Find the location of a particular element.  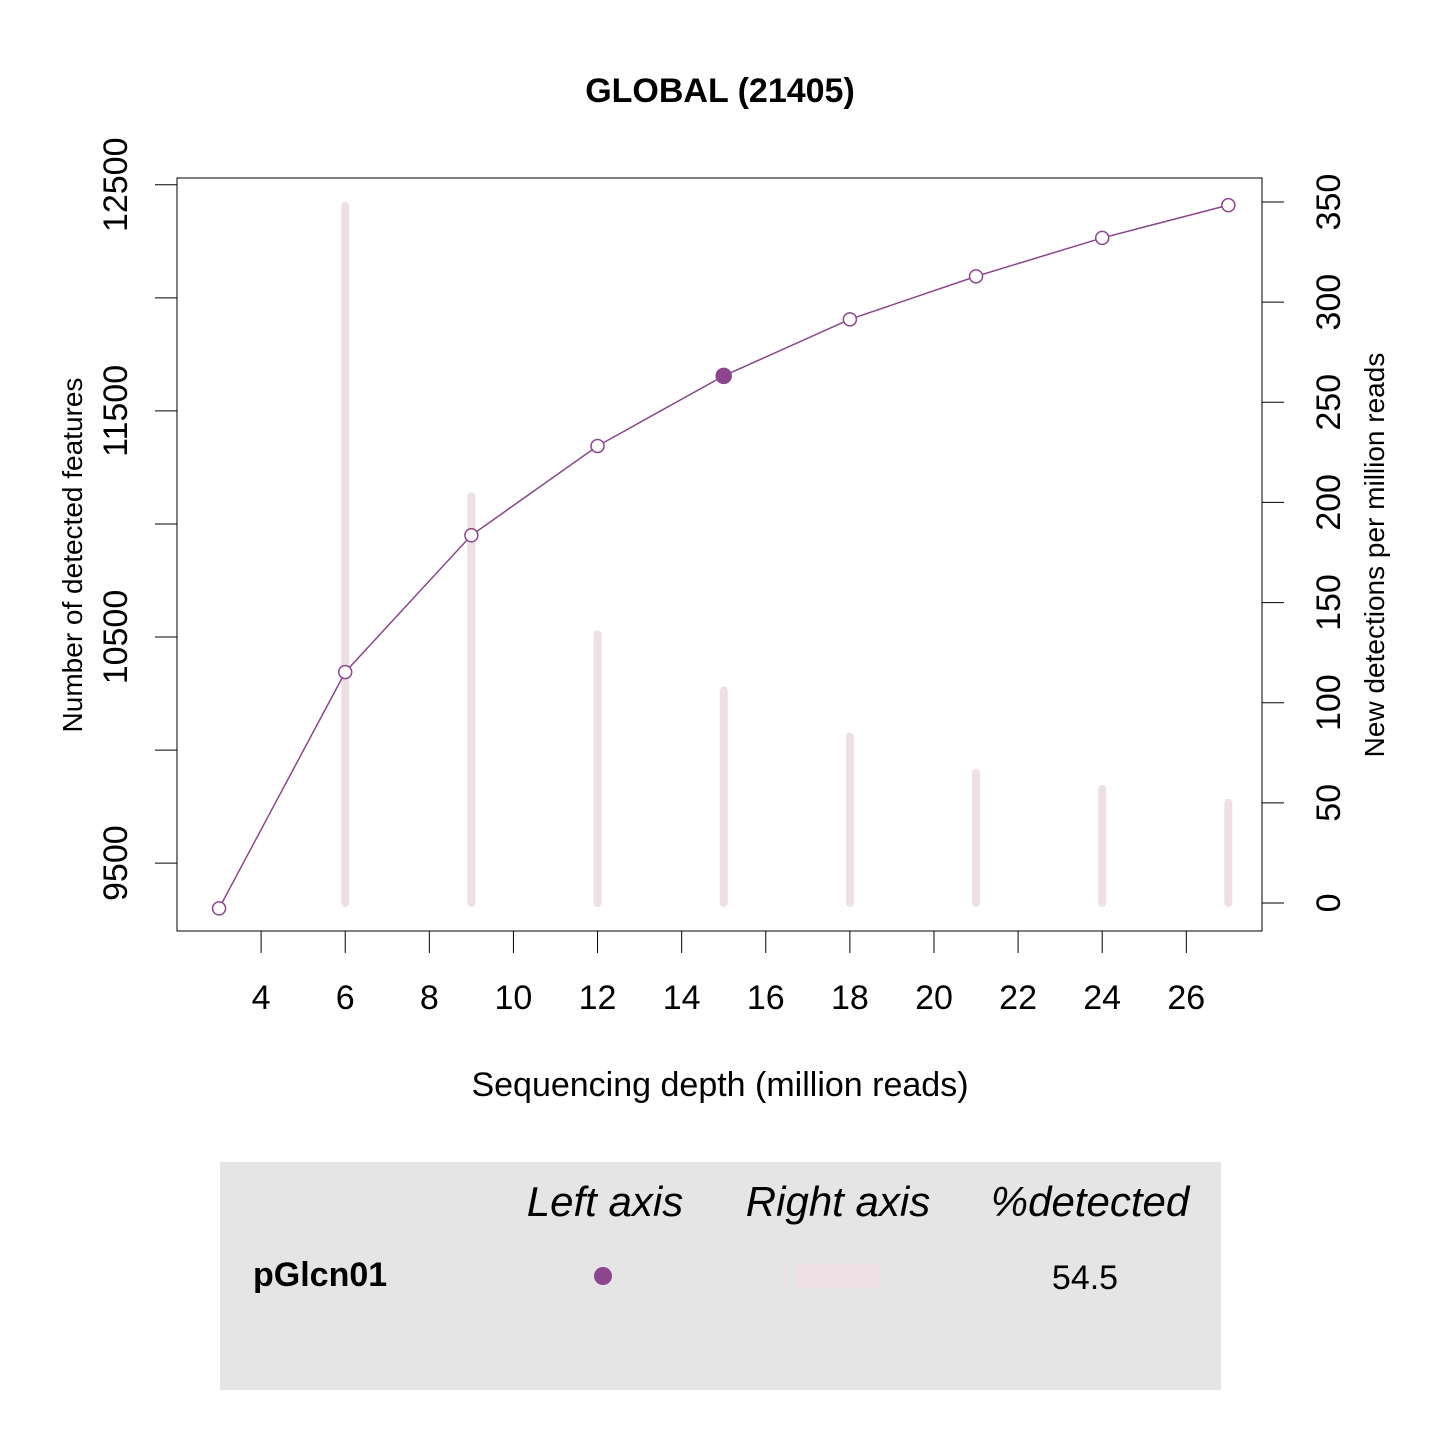

y-right-axis: 0 50 100 150 200 250 300 350 is located at coordinates (1305, 543).